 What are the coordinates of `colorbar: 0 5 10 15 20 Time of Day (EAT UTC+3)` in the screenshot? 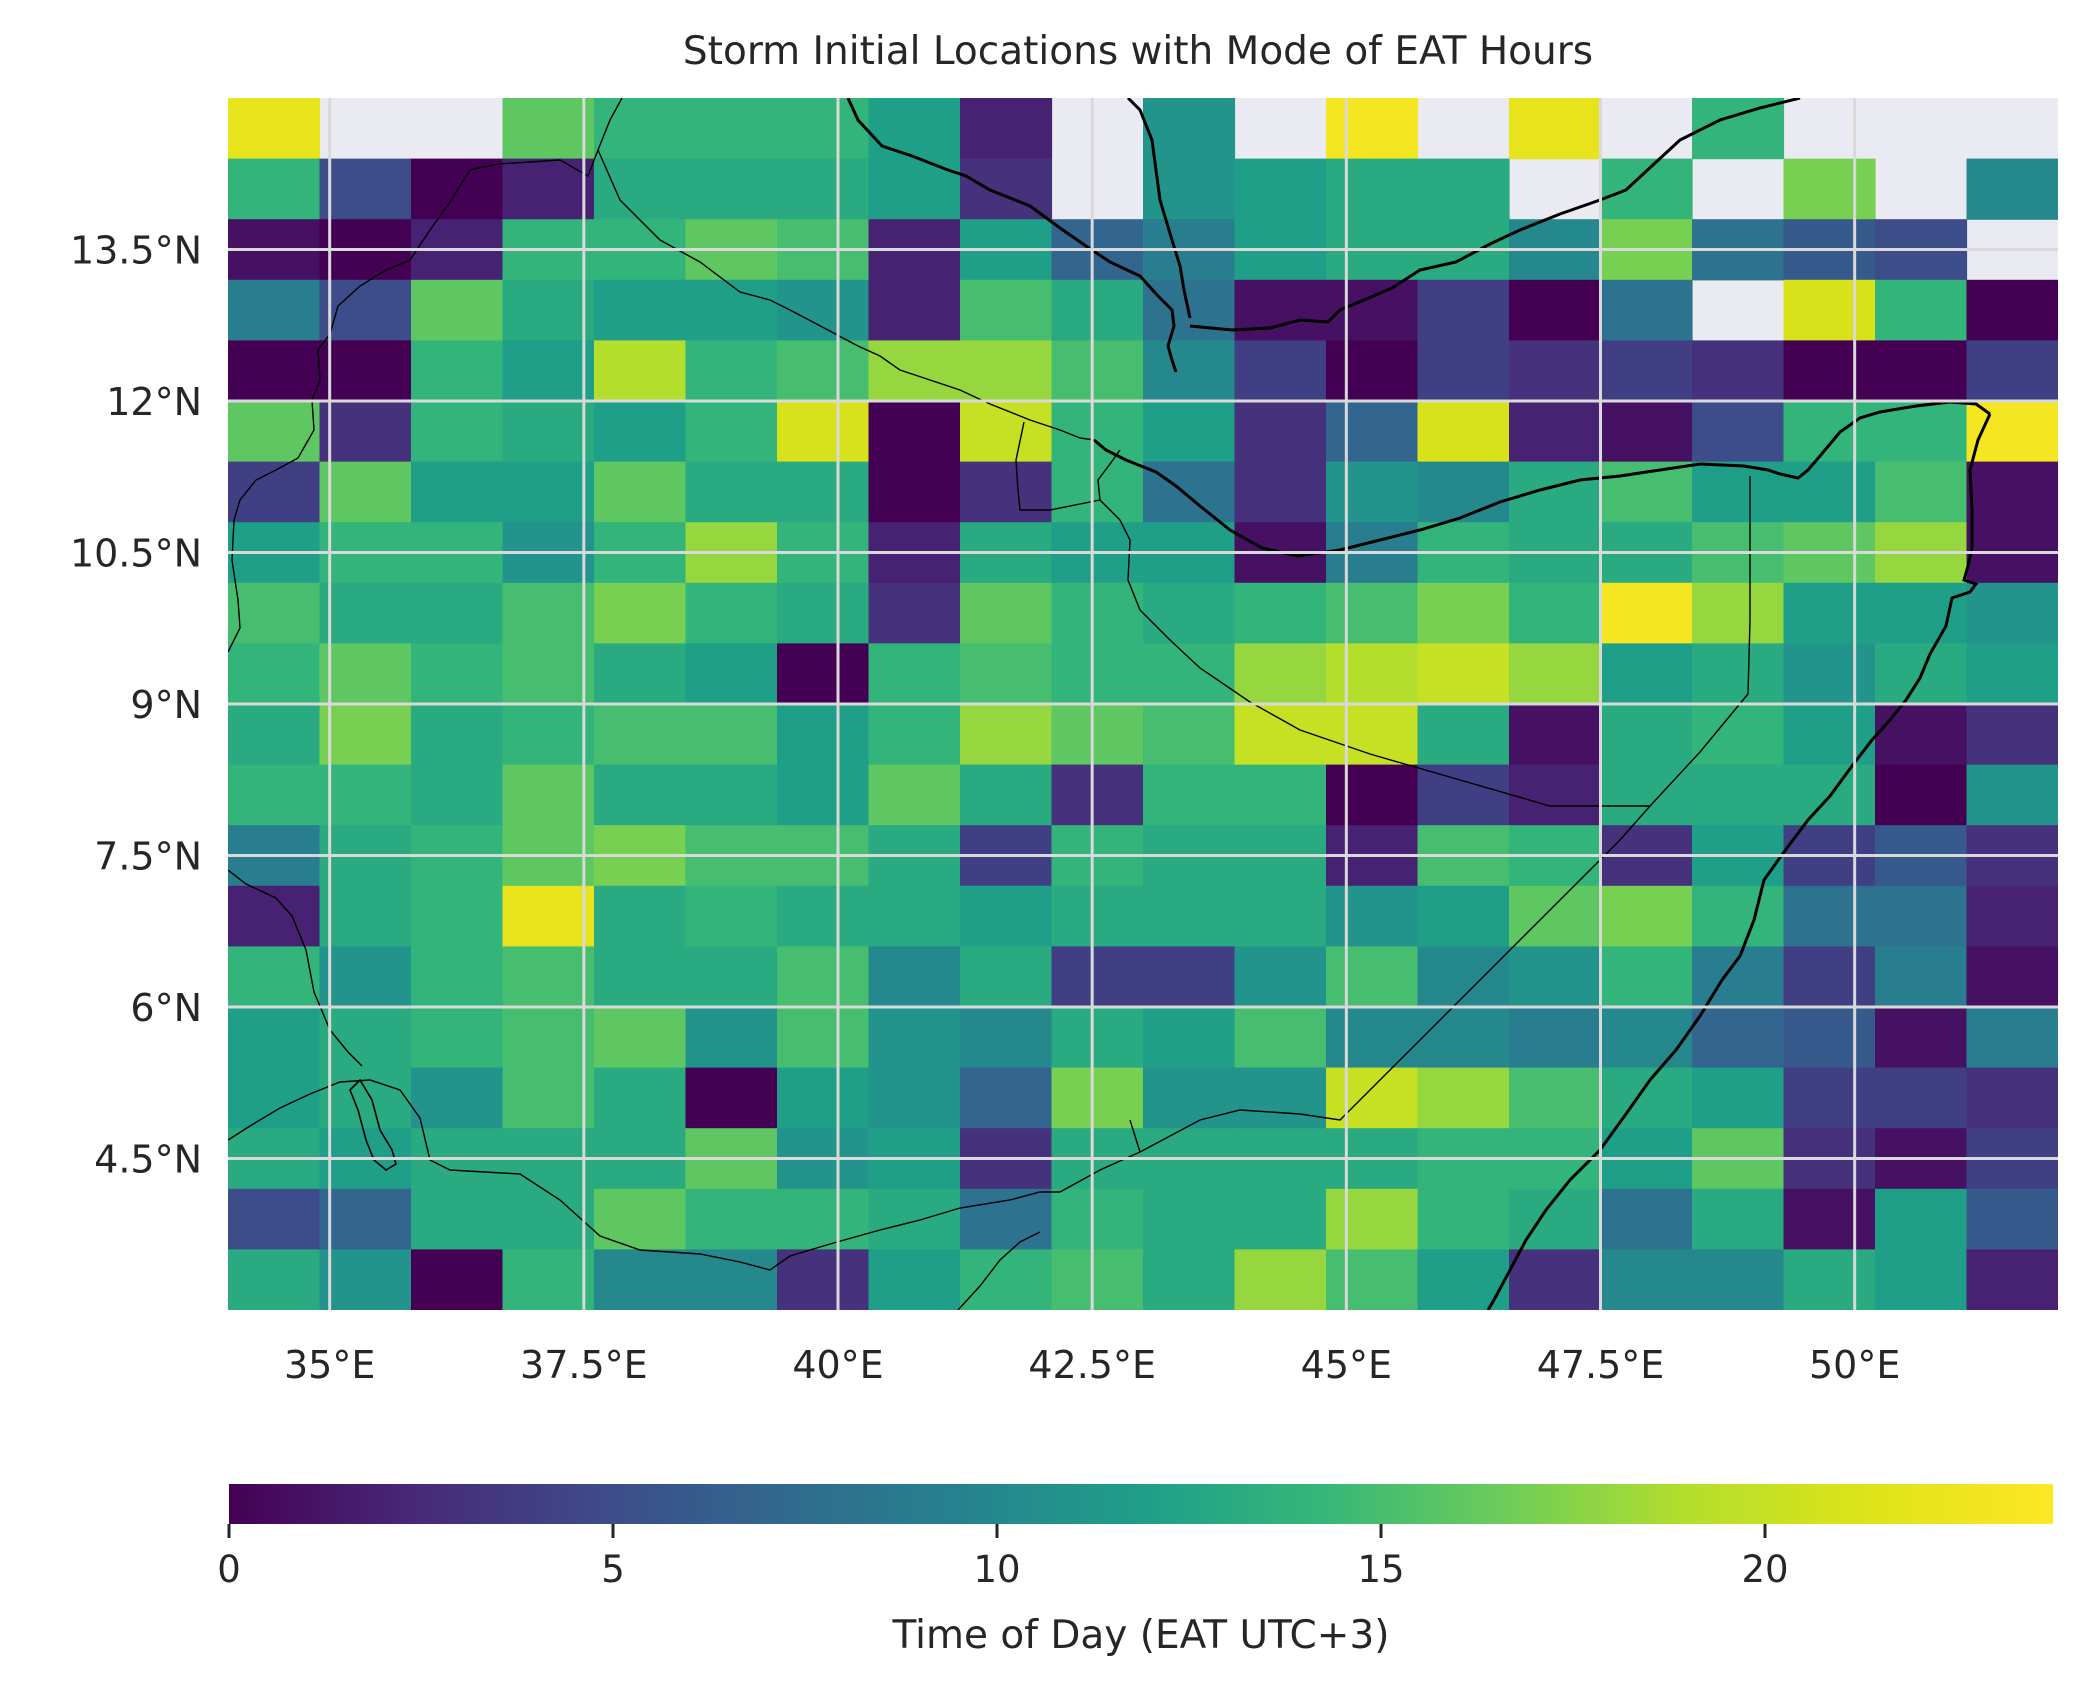 It's located at (1135, 1571).